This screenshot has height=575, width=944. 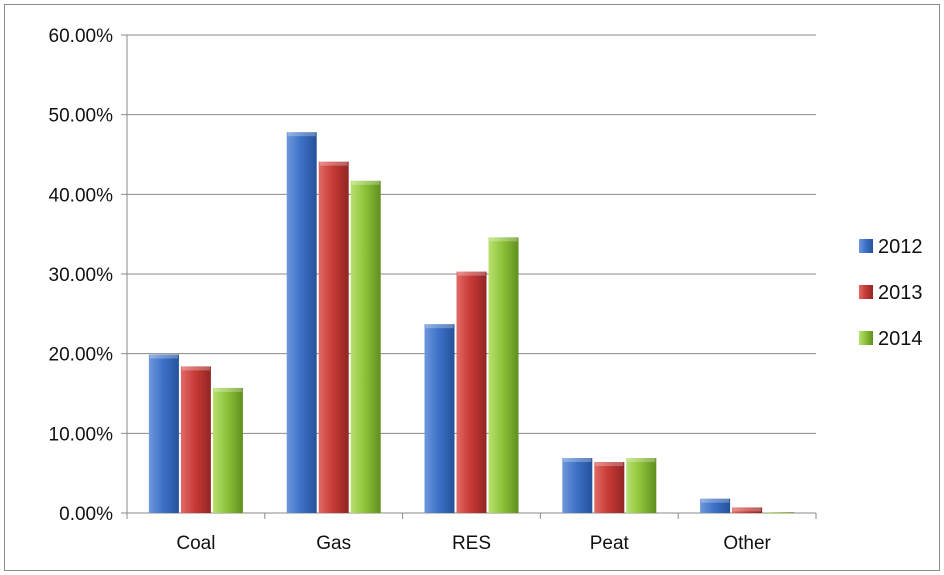 I want to click on bar-gas-2013, so click(x=333, y=337).